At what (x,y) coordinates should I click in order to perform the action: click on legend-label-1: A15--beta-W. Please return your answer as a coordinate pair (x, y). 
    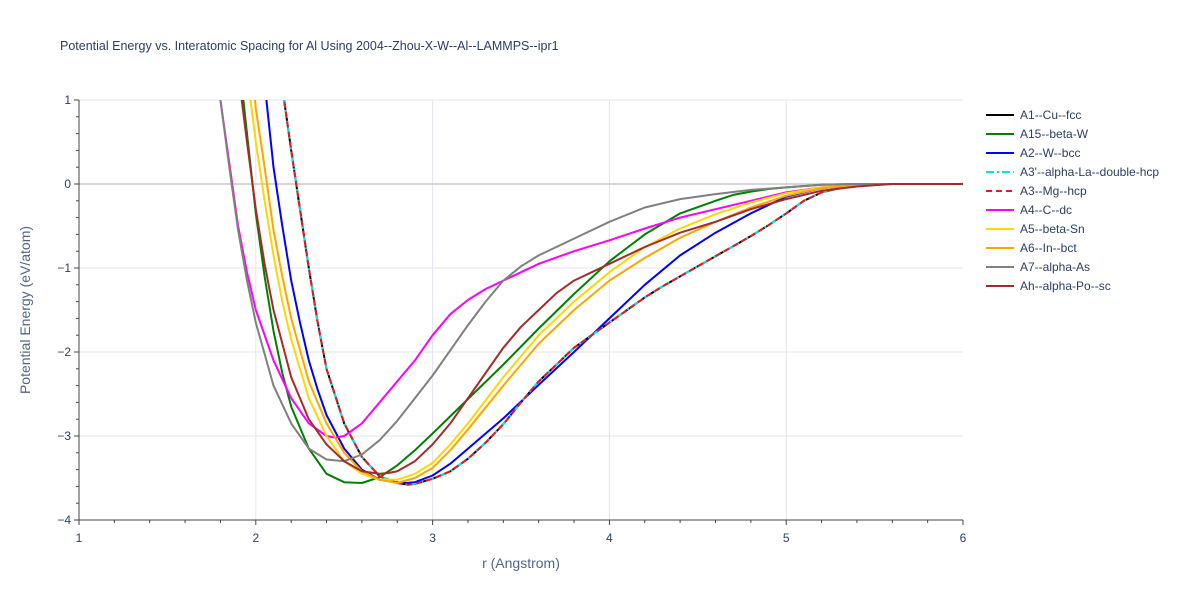
    Looking at the image, I should click on (1054, 134).